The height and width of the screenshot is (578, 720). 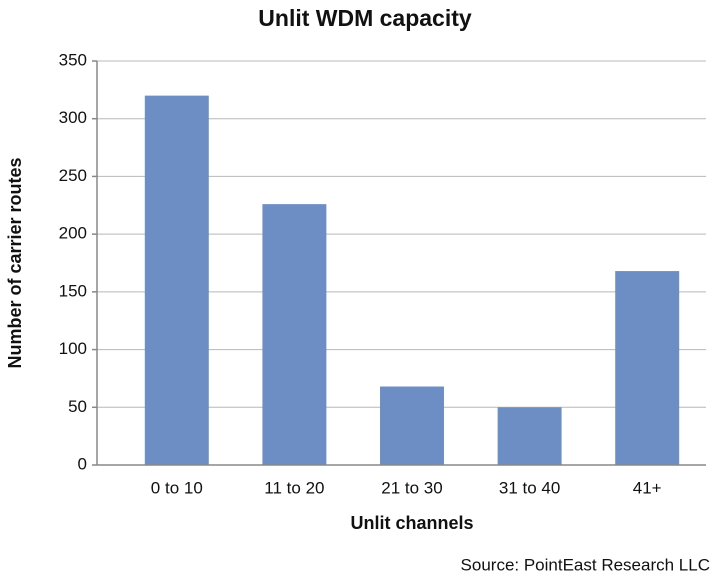 What do you see at coordinates (585, 564) in the screenshot?
I see `source-note: Source: PointEast Research LLC` at bounding box center [585, 564].